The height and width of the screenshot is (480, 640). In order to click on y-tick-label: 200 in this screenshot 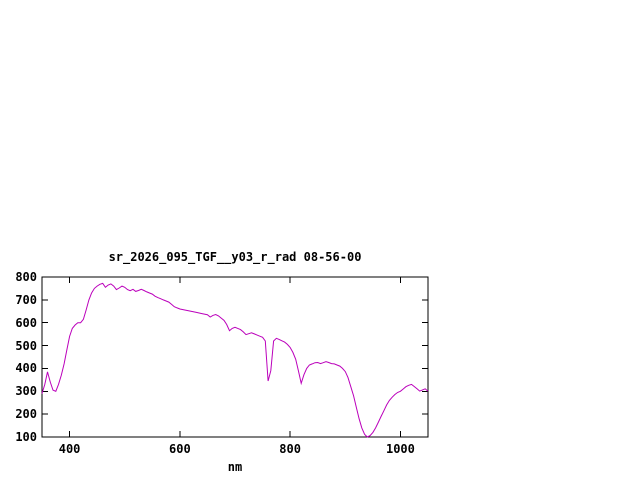, I will do `click(26, 414)`.